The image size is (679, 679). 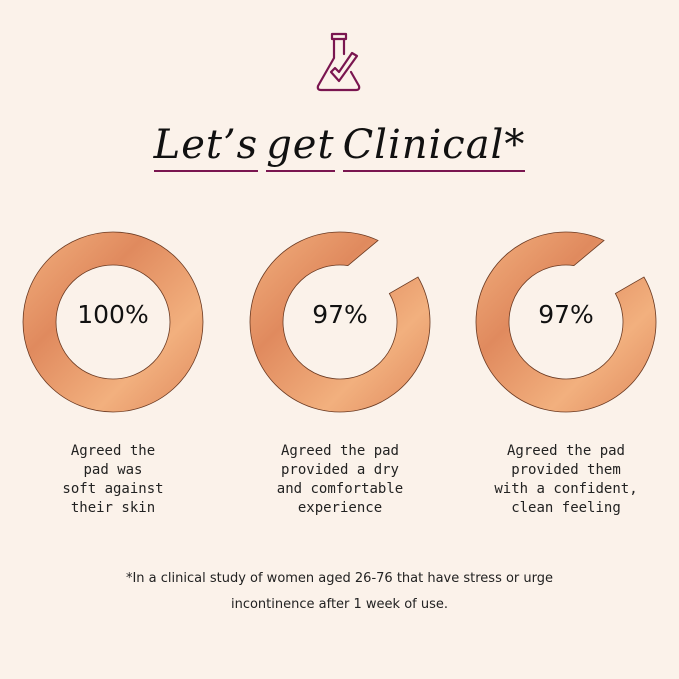 What do you see at coordinates (300, 147) in the screenshot?
I see `title-word: get` at bounding box center [300, 147].